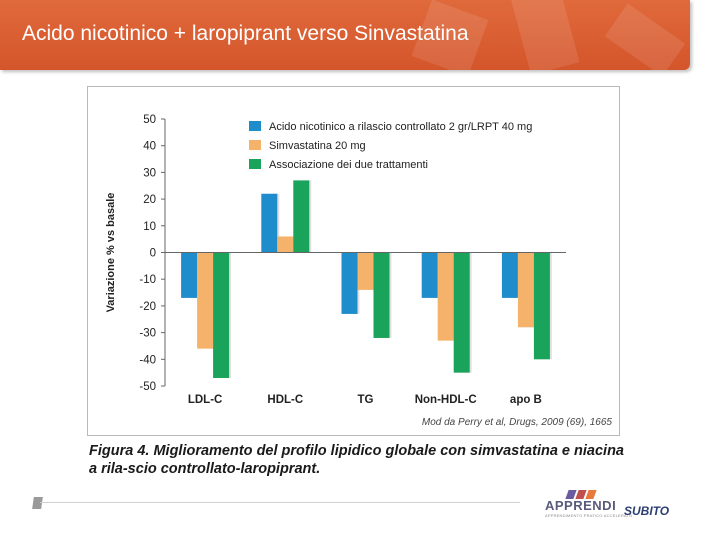 Image resolution: width=720 pixels, height=540 pixels. Describe the element at coordinates (147, 307) in the screenshot. I see `y-tick-label: -20` at that location.